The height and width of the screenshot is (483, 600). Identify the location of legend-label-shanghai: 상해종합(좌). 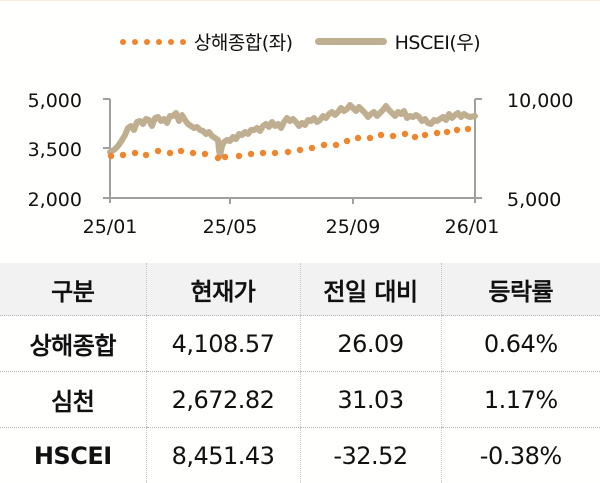
(243, 41).